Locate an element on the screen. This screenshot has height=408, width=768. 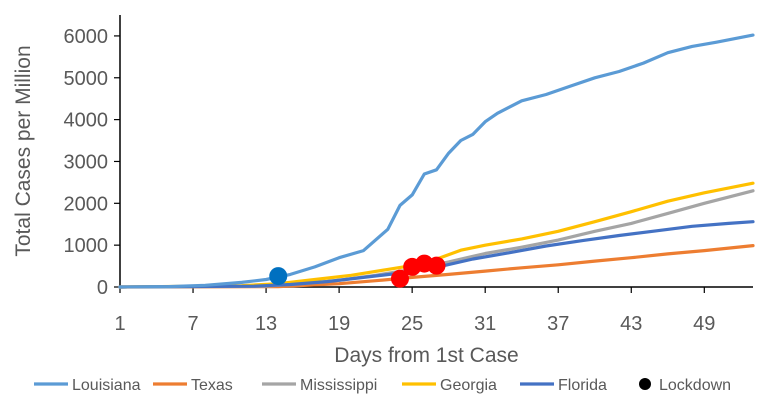
x-tick-label: 43 is located at coordinates (631, 324).